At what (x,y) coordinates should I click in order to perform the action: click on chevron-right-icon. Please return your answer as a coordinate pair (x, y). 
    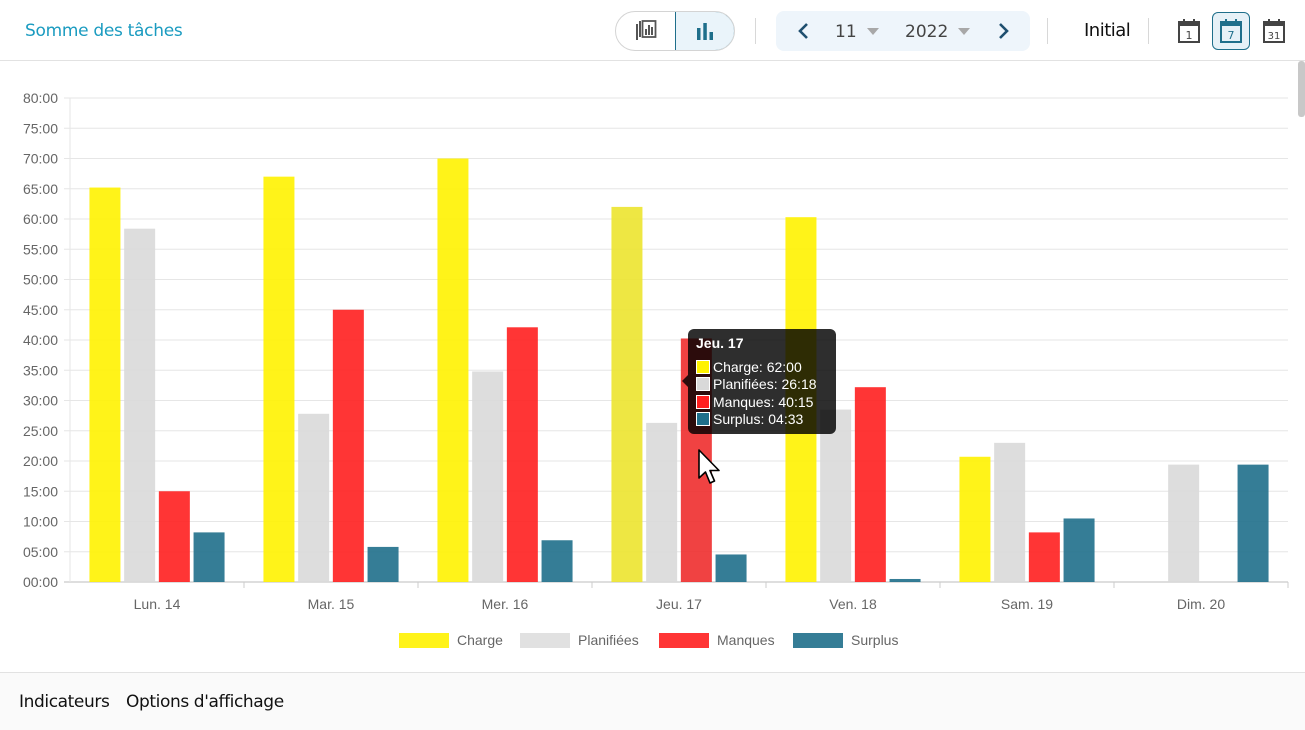
    Looking at the image, I should click on (1004, 31).